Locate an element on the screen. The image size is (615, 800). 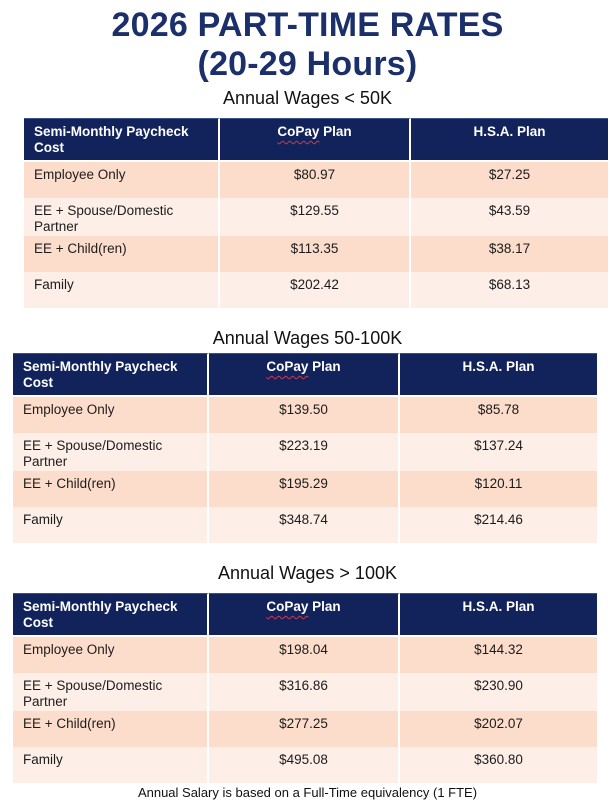
hsa-value: $137.24 is located at coordinates (498, 452).